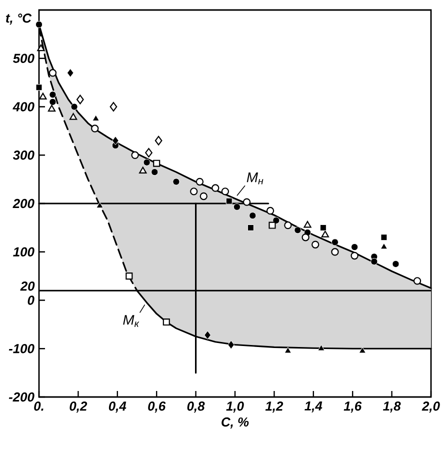 The width and height of the screenshot is (441, 449). What do you see at coordinates (19, 19) in the screenshot?
I see `y-axis-title: t, °C` at bounding box center [19, 19].